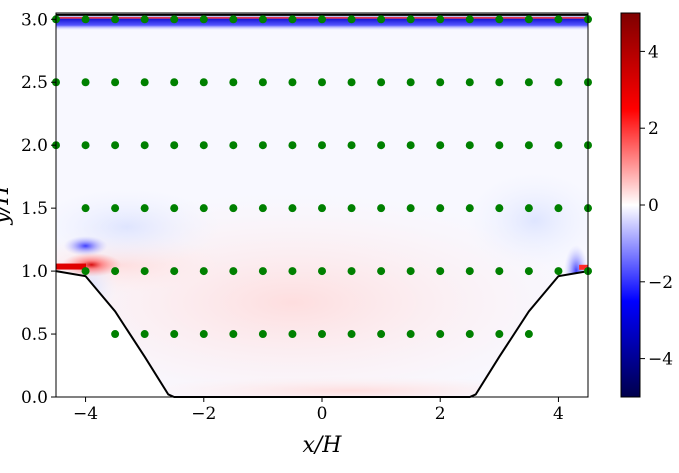 The image size is (679, 473). Describe the element at coordinates (630, 205) in the screenshot. I see `colorbar-gradient` at that location.